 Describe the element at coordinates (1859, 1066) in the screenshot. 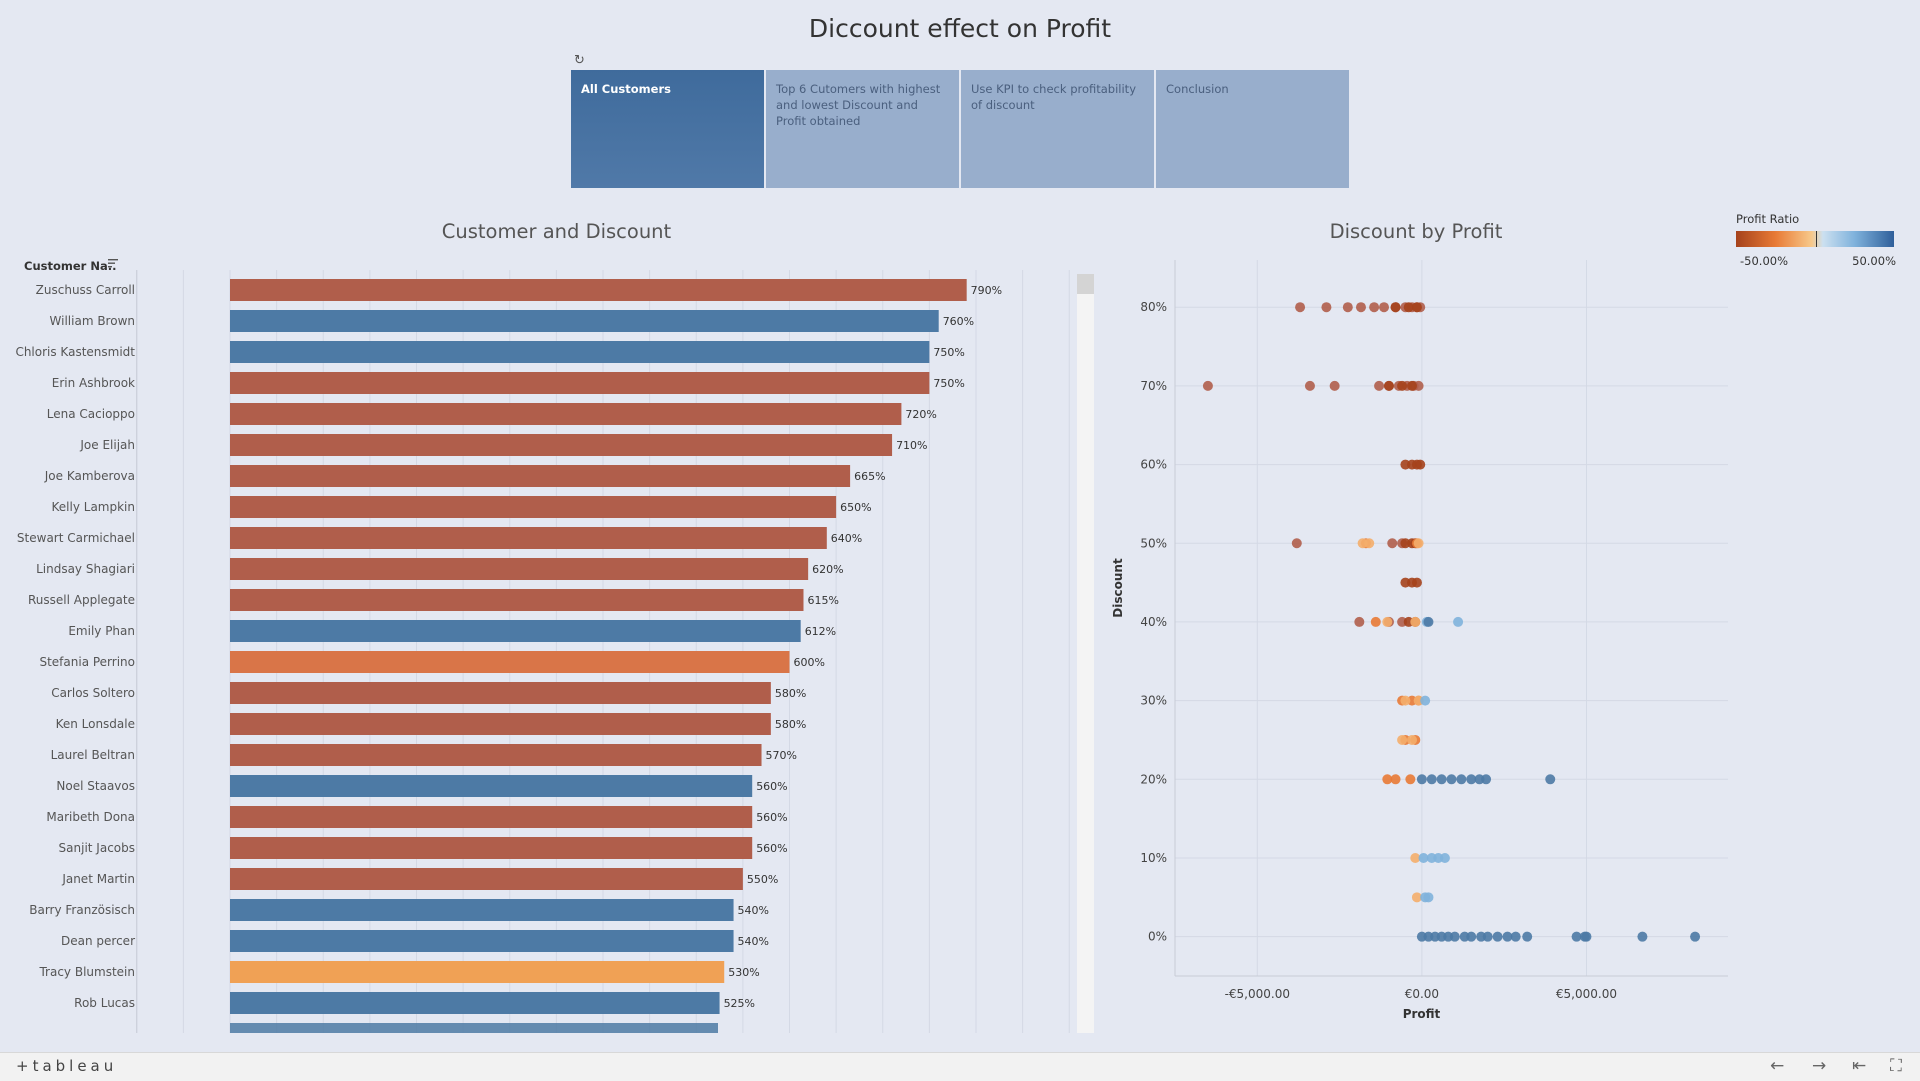

I see `revert-icon: ⇤` at that location.